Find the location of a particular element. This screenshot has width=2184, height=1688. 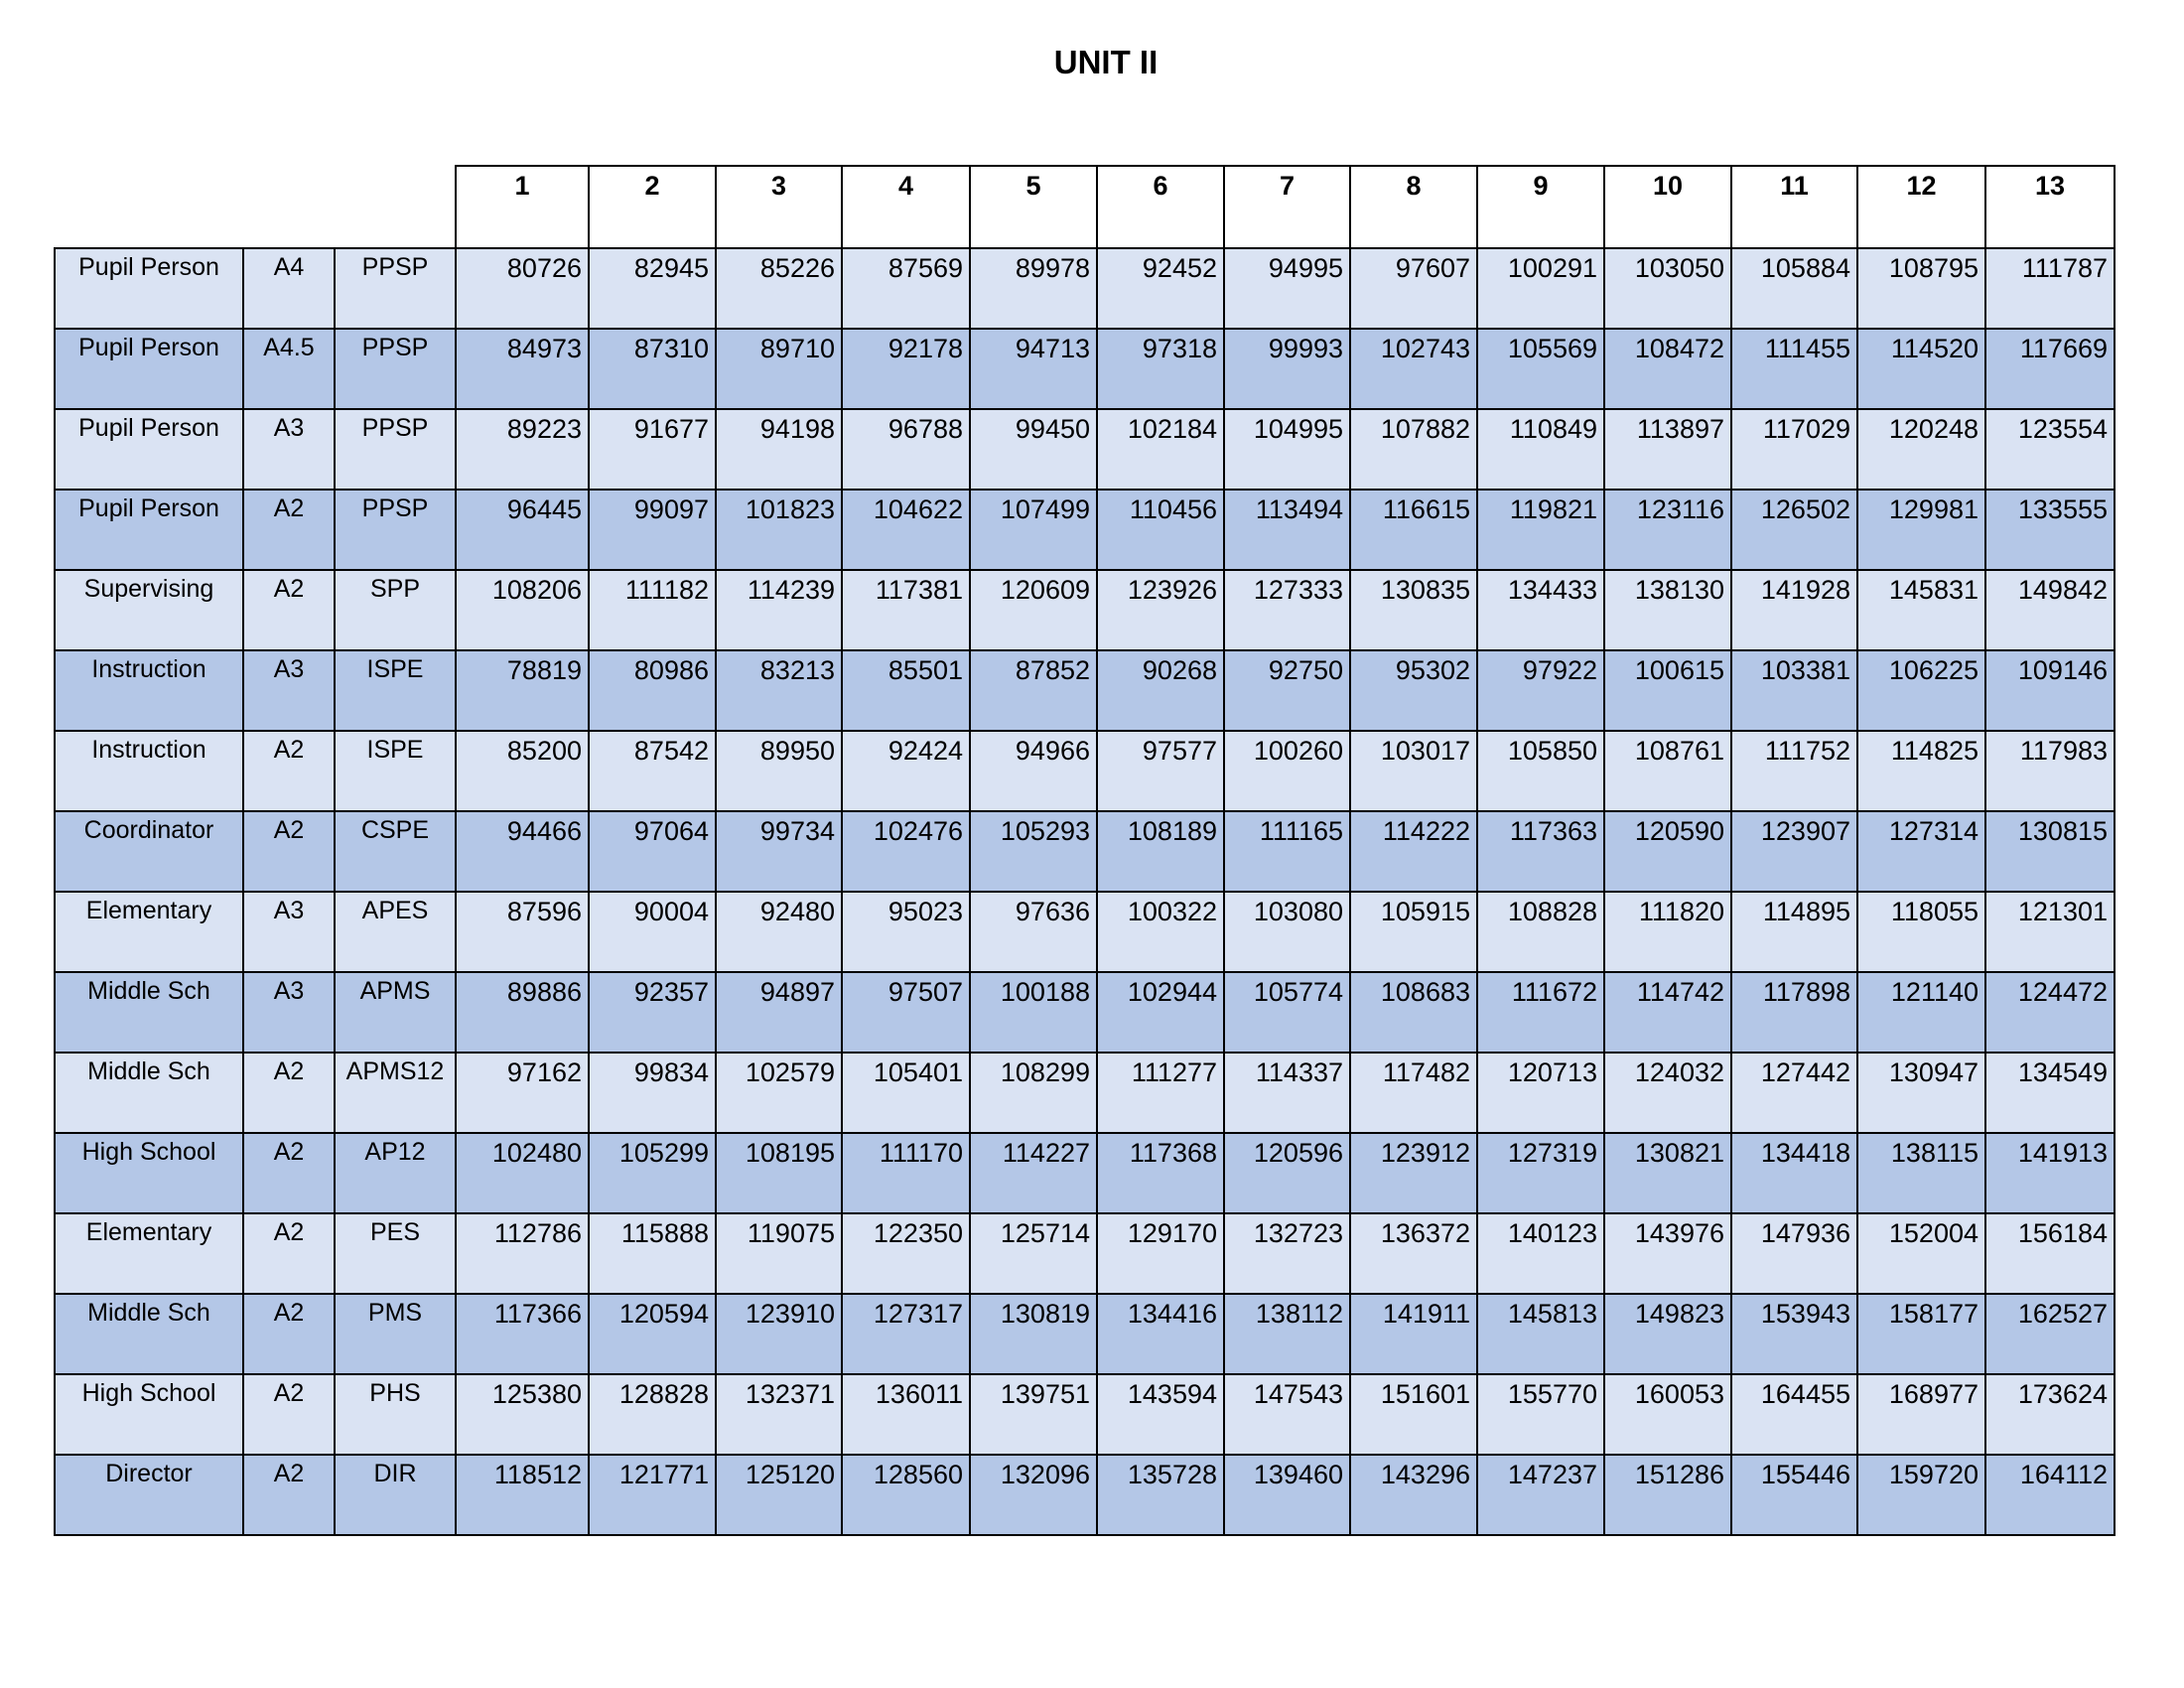

level-cell: A3 is located at coordinates (289, 932).